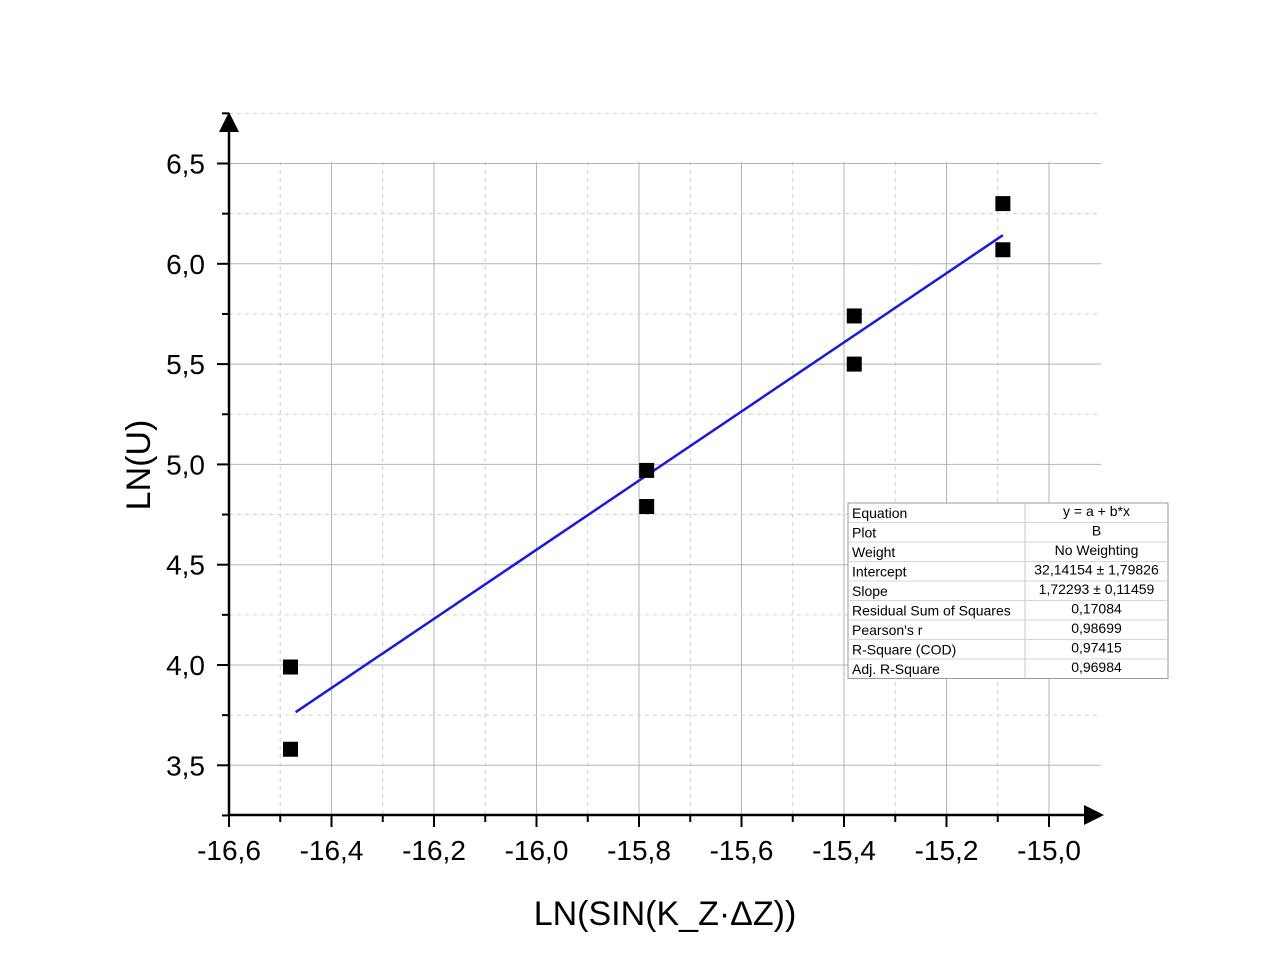 Image resolution: width=1280 pixels, height=979 pixels. What do you see at coordinates (185, 364) in the screenshot?
I see `y-tick-label: 5,5` at bounding box center [185, 364].